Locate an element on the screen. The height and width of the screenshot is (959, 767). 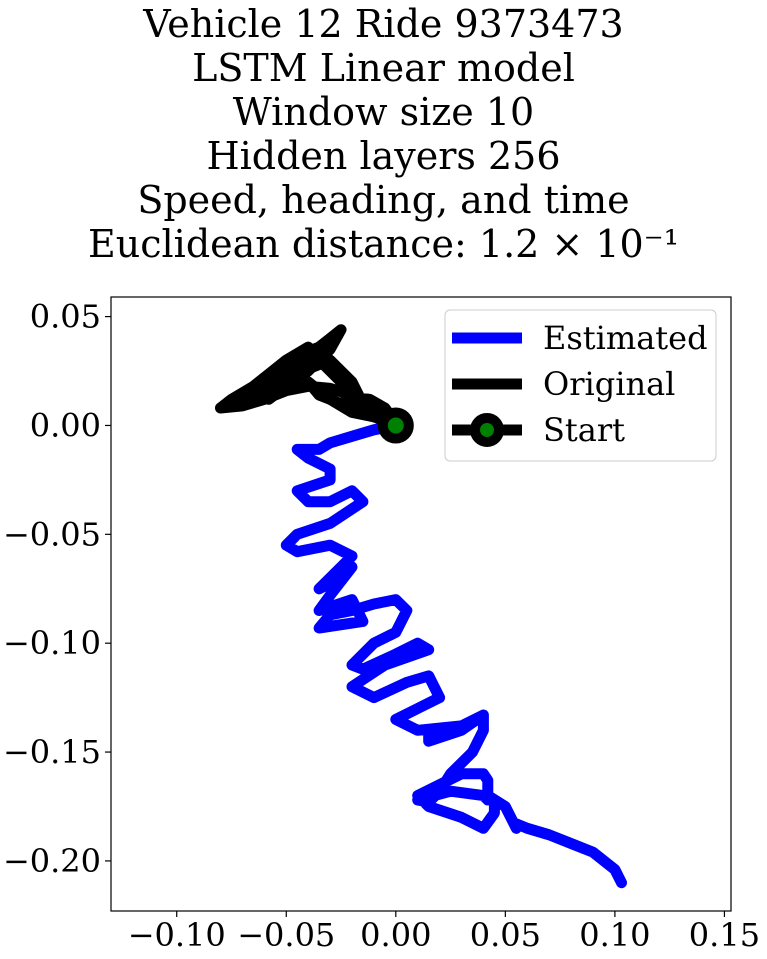
legend-start-marker is located at coordinates (487, 430).